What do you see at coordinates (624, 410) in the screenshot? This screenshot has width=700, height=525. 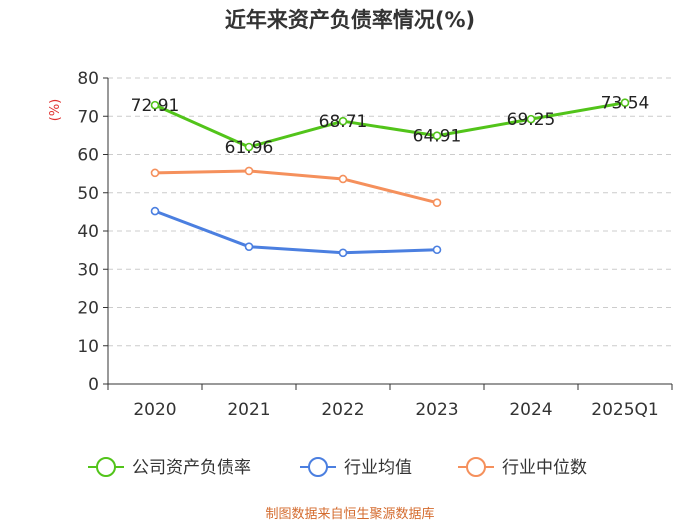 I see `x-tick-label: 2025Q1` at bounding box center [624, 410].